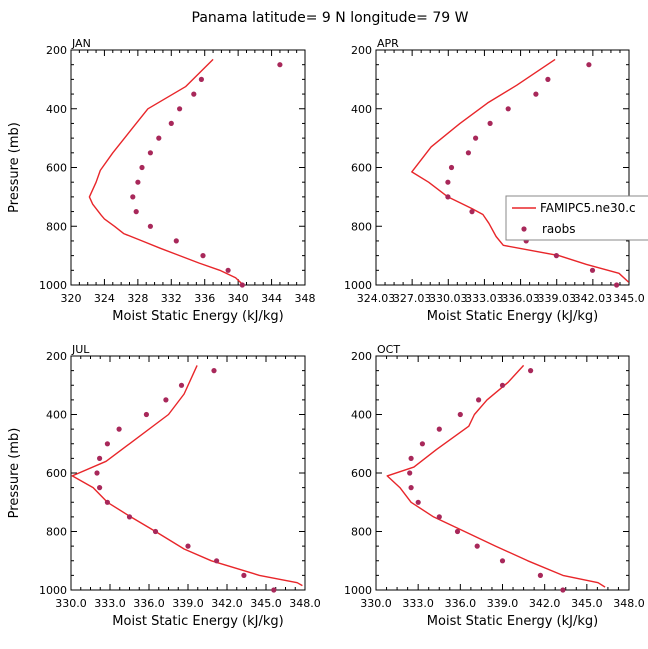 This screenshot has width=648, height=649. What do you see at coordinates (227, 603) in the screenshot?
I see `x-tick-label: 342.0` at bounding box center [227, 603].